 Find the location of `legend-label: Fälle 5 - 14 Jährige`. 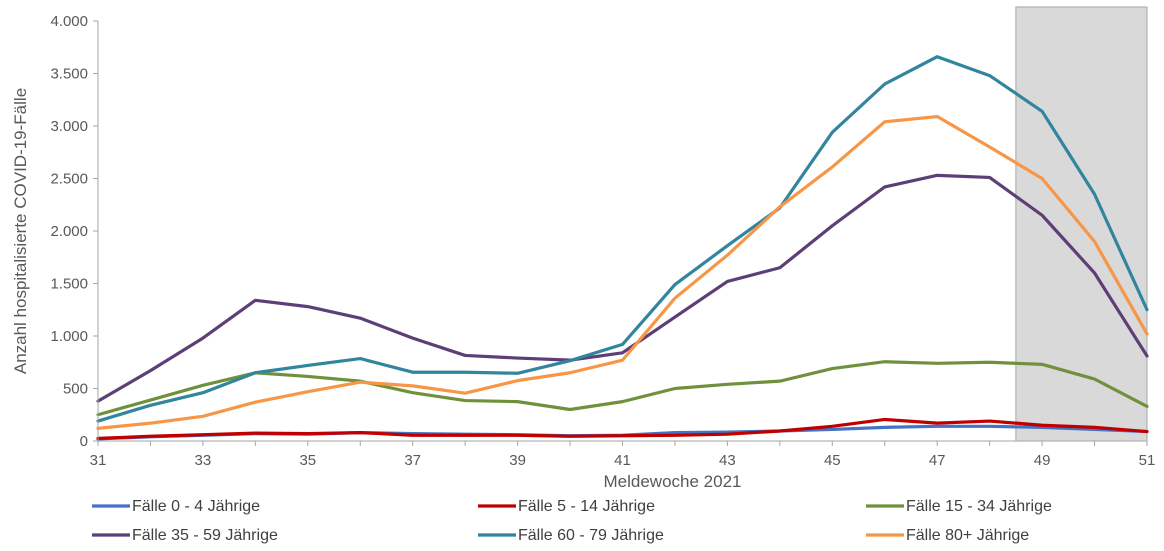

legend-label: Fälle 5 - 14 Jährige is located at coordinates (586, 506).